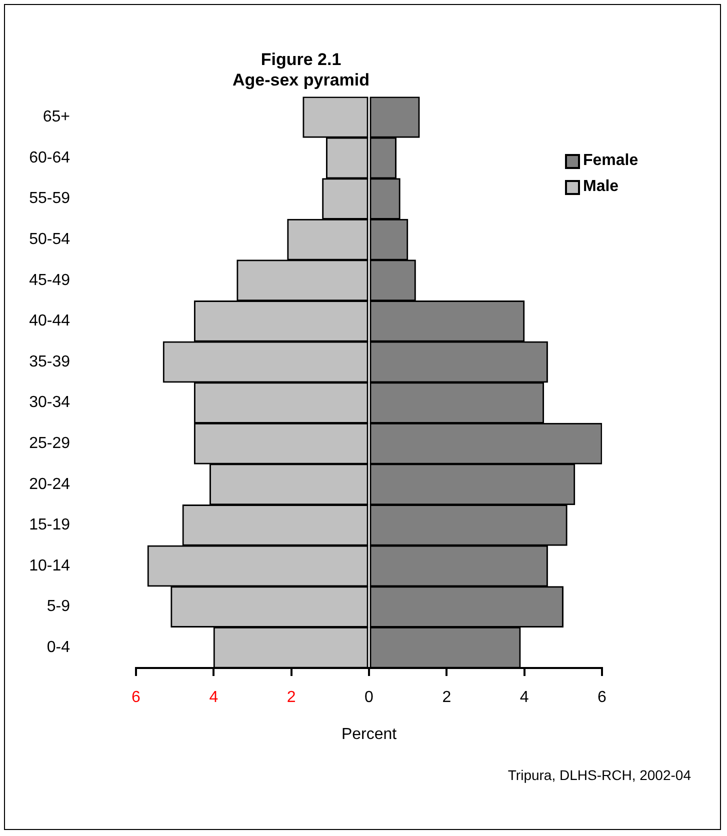 The image size is (727, 836). What do you see at coordinates (49, 484) in the screenshot?
I see `y-tick-label: 20-24` at bounding box center [49, 484].